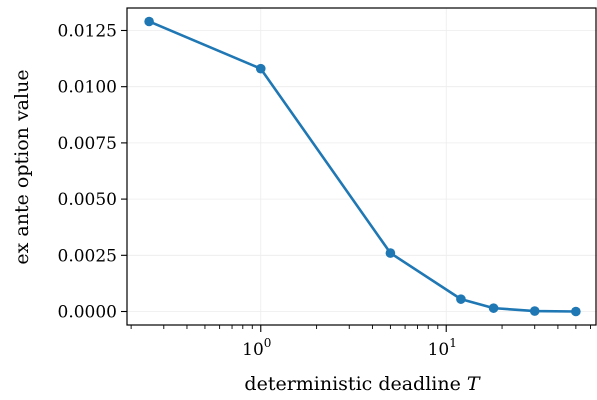 The image size is (597, 400). I want to click on y-tick-label: 0.0000, so click(87, 313).